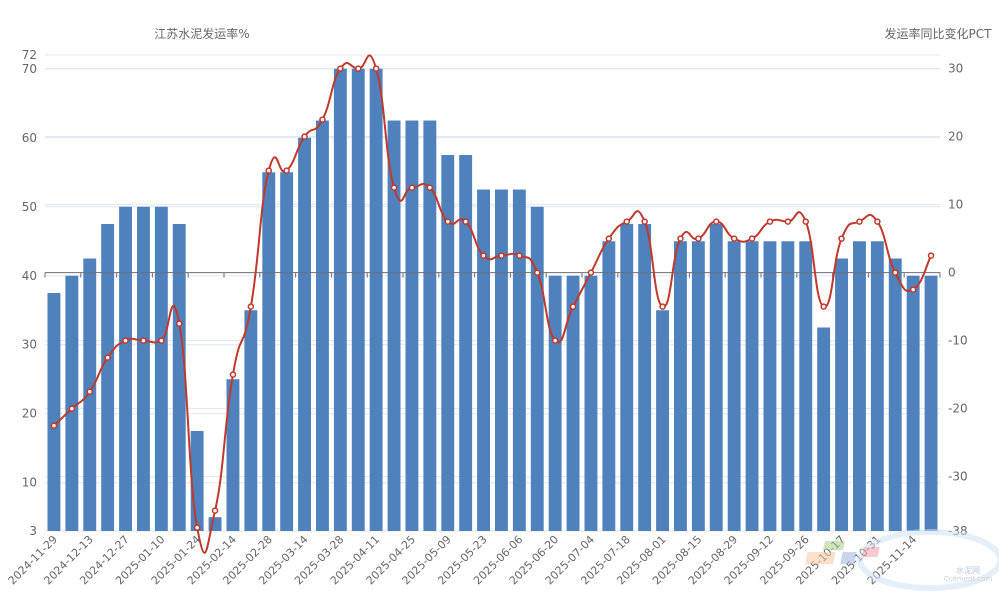  Describe the element at coordinates (939, 33) in the screenshot. I see `right-axis-title: 发运率同比变化PCT` at that location.